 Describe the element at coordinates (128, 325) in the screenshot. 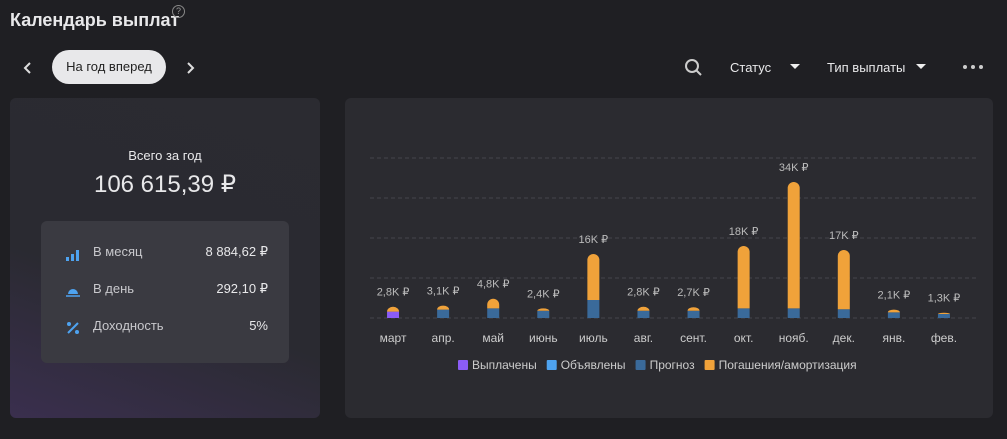

I see `row-label: Доходность` at that location.